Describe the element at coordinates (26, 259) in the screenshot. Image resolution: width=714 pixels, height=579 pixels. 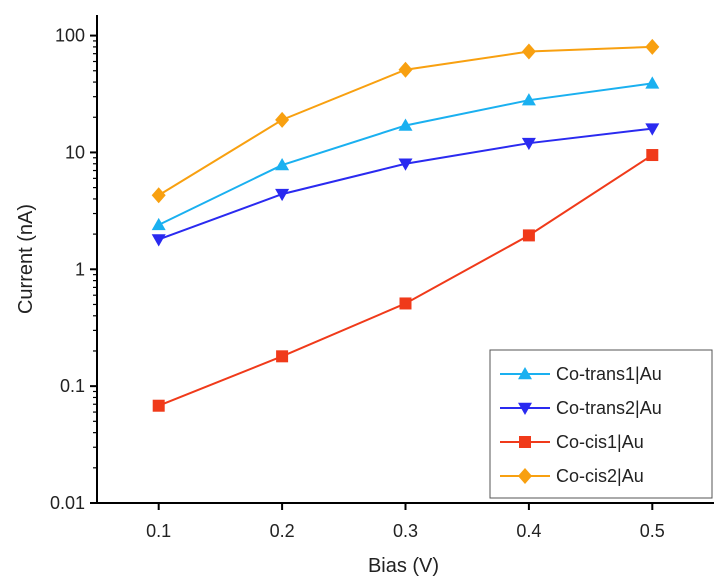
I see `y-axis-title: Current (nA)` at that location.